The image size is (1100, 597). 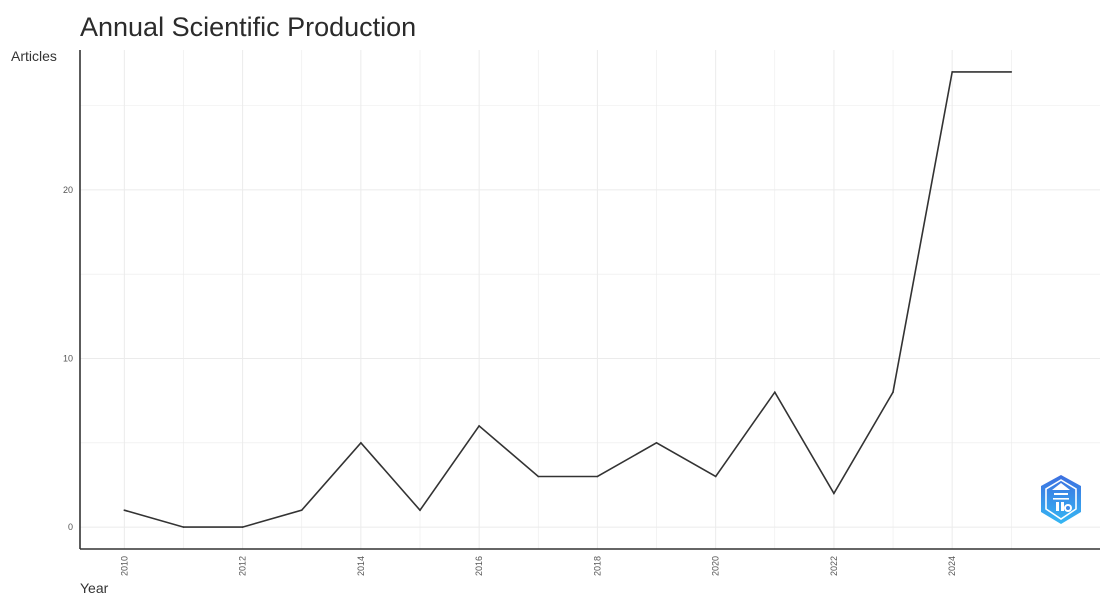 I want to click on chart-title: Annual Scientific Production, so click(x=248, y=27).